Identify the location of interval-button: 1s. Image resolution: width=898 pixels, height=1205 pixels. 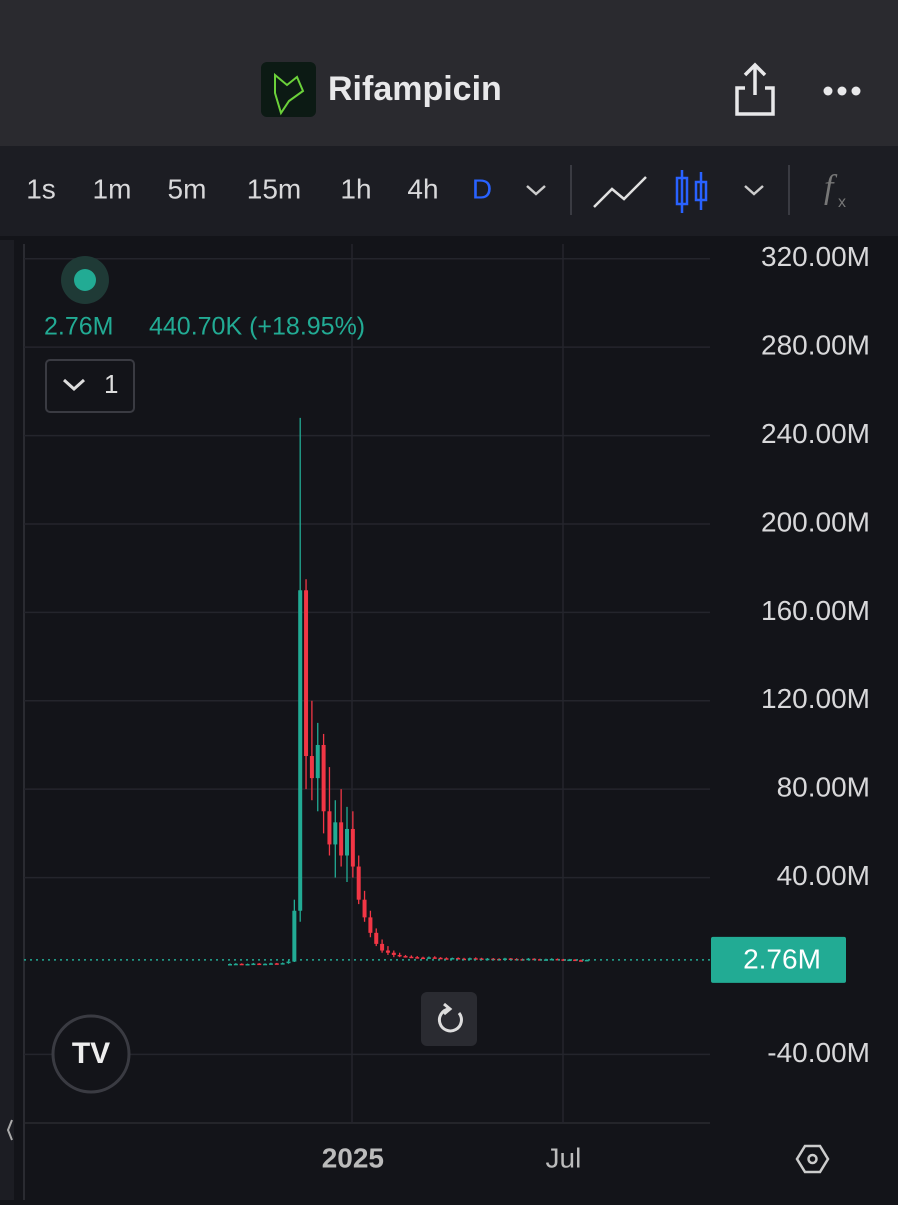
(41, 188).